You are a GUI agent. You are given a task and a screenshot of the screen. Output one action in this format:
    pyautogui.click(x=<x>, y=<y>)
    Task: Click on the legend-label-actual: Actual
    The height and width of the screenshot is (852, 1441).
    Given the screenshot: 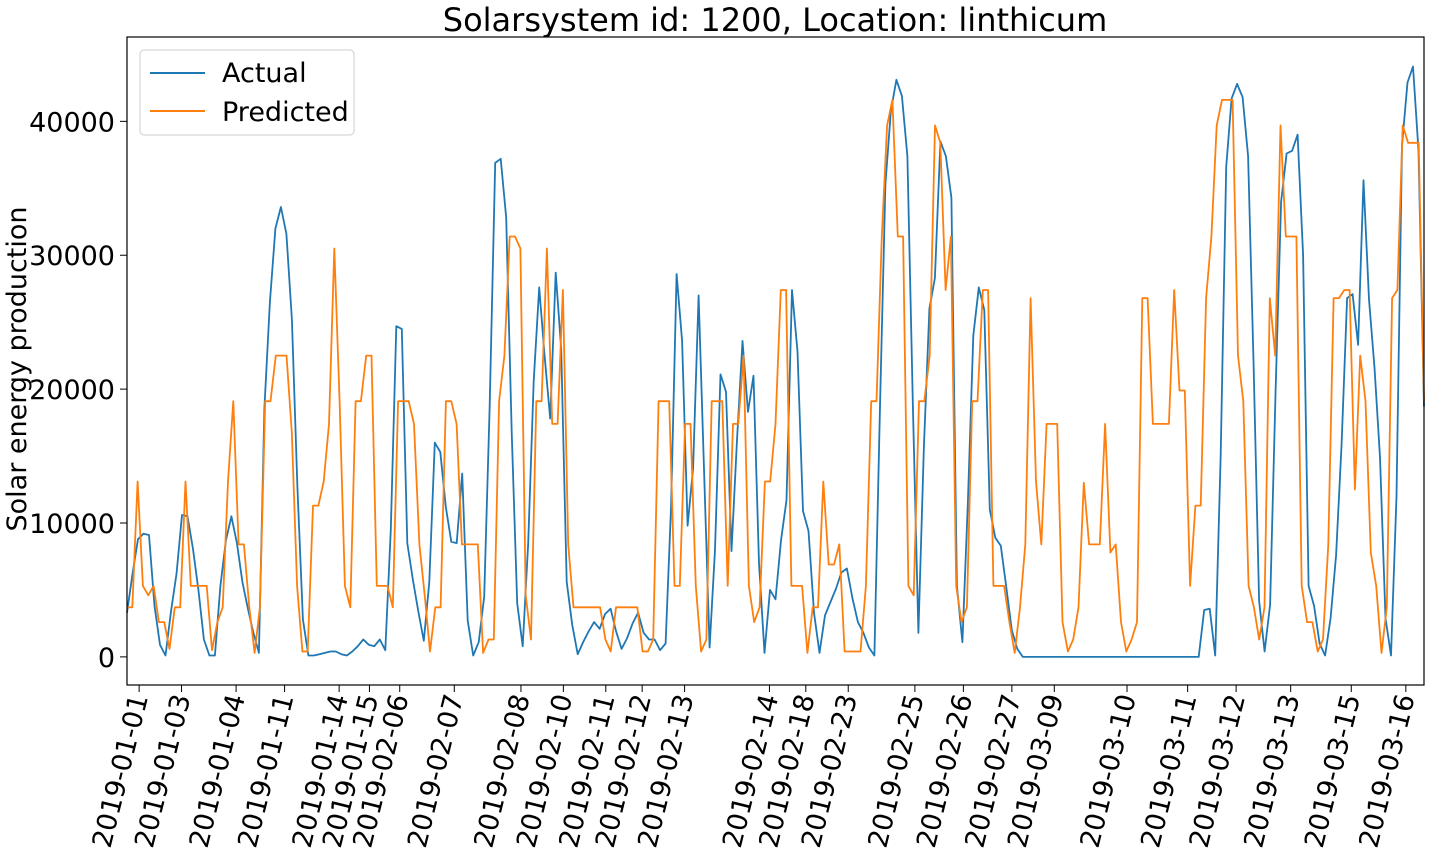 What is the action you would take?
    pyautogui.click(x=264, y=73)
    